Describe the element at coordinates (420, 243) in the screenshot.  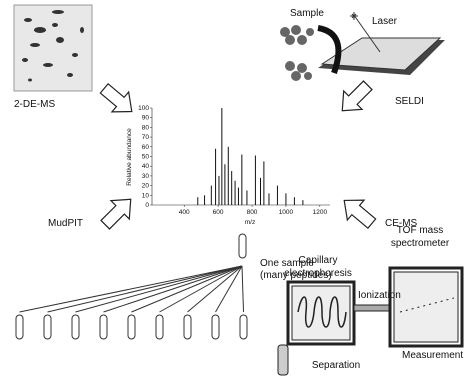
I see `label-tof: spectrometer` at that location.